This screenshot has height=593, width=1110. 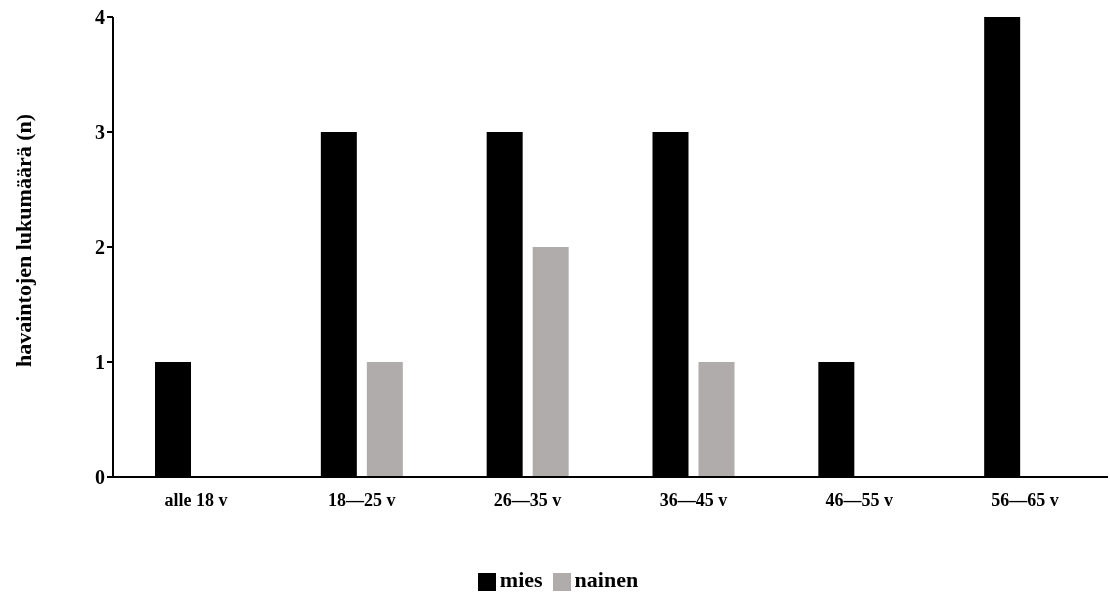 What do you see at coordinates (521, 579) in the screenshot?
I see `legend-label: mies` at bounding box center [521, 579].